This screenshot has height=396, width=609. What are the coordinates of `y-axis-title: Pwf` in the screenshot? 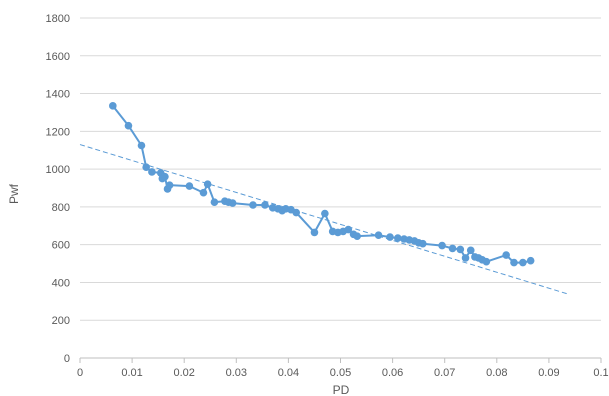 It's located at (14, 193).